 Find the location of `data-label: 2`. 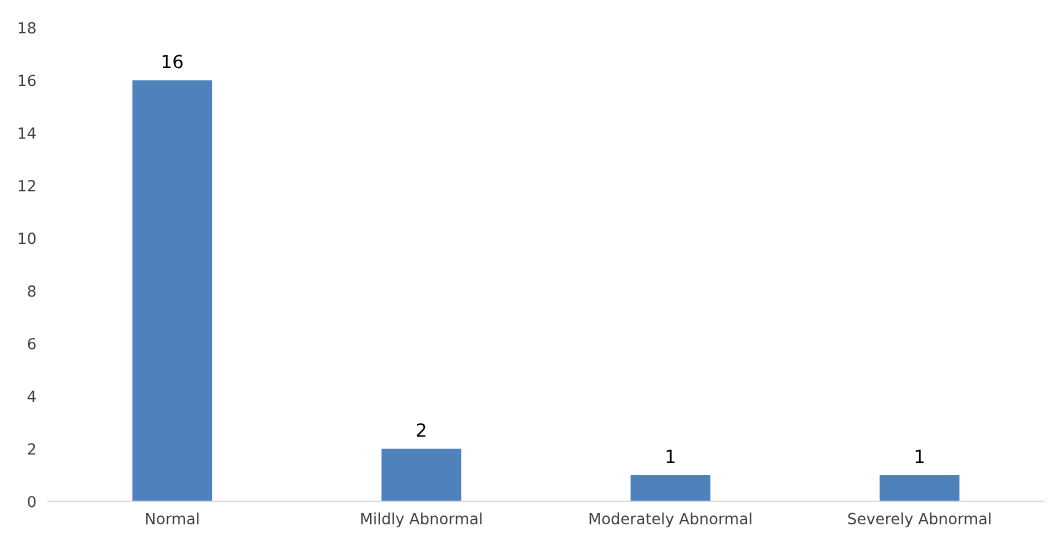

data-label: 2 is located at coordinates (421, 430).